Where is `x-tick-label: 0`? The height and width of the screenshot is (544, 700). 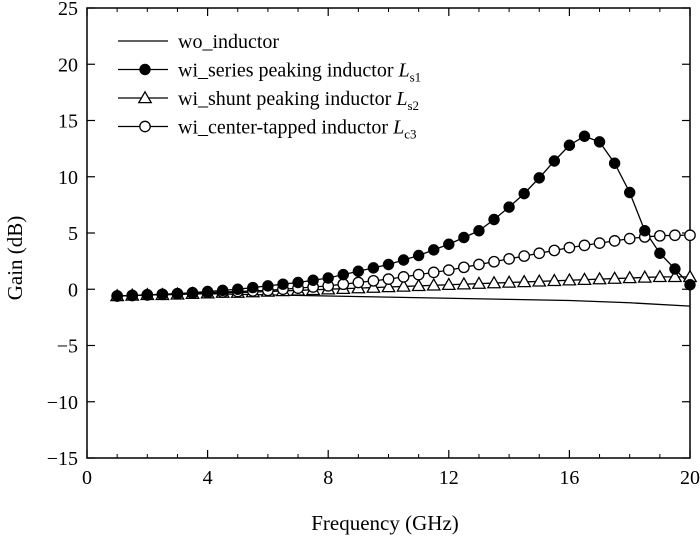 x-tick-label: 0 is located at coordinates (87, 478).